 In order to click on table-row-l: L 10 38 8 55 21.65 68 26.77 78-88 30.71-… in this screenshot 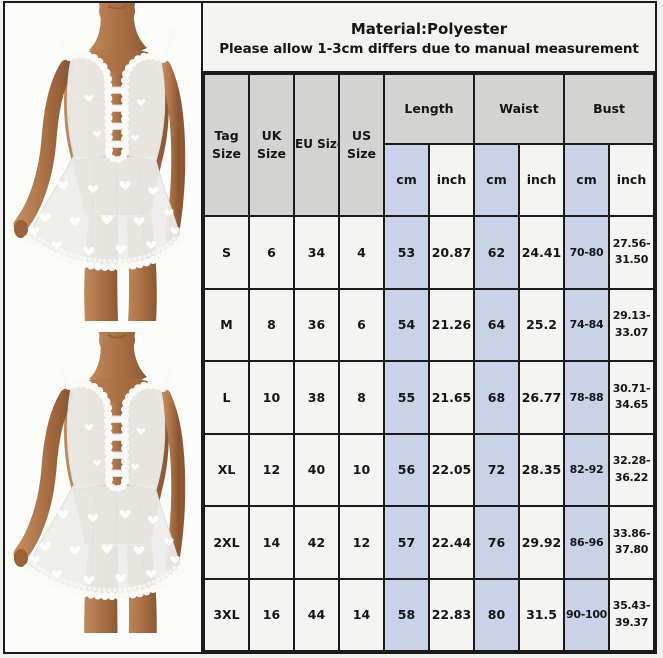, I will do `click(429, 397)`.